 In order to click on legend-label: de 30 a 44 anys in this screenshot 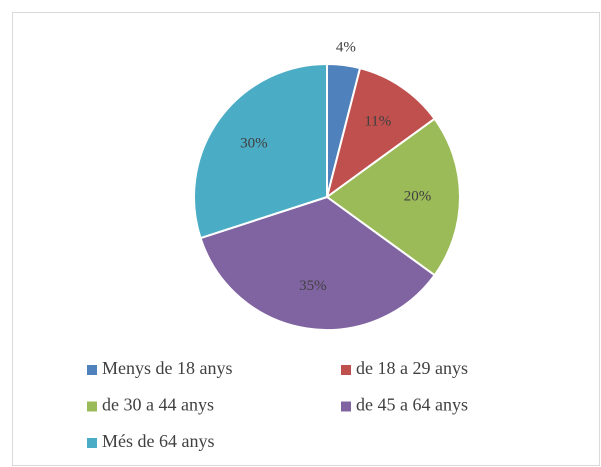, I will do `click(158, 405)`.